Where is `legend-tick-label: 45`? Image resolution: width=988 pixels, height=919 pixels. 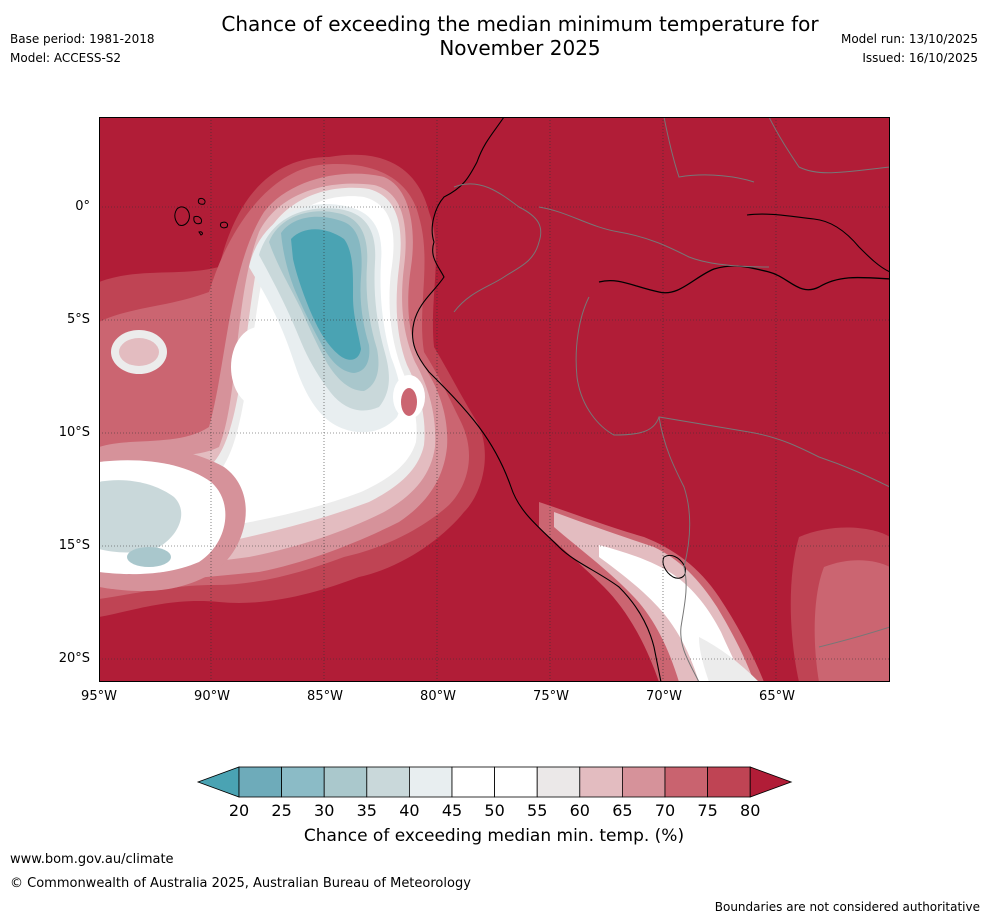 legend-tick-label: 45 is located at coordinates (452, 810).